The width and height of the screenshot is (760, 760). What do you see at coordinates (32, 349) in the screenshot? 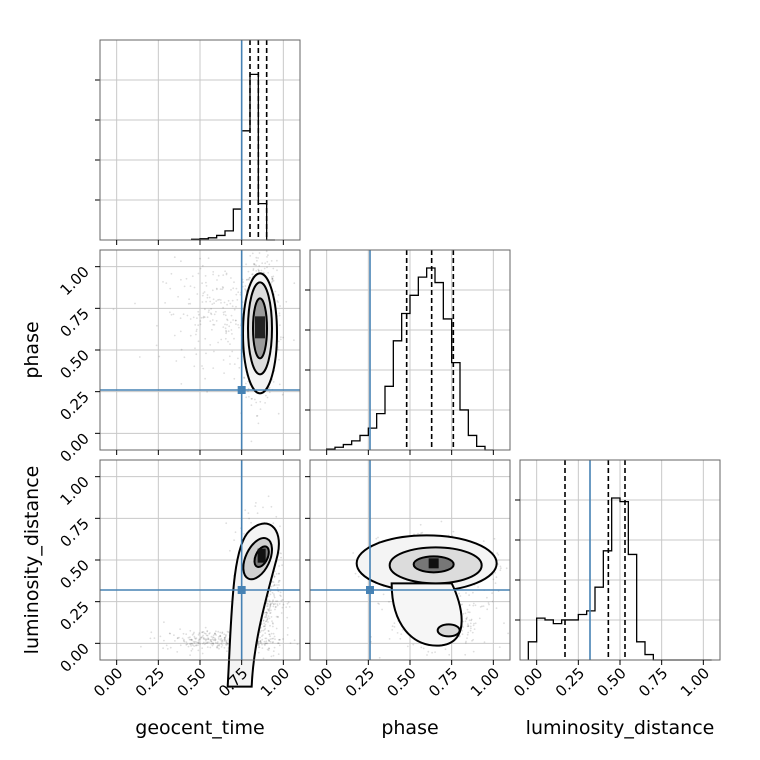
I see `ylabel-phase: phase` at bounding box center [32, 349].